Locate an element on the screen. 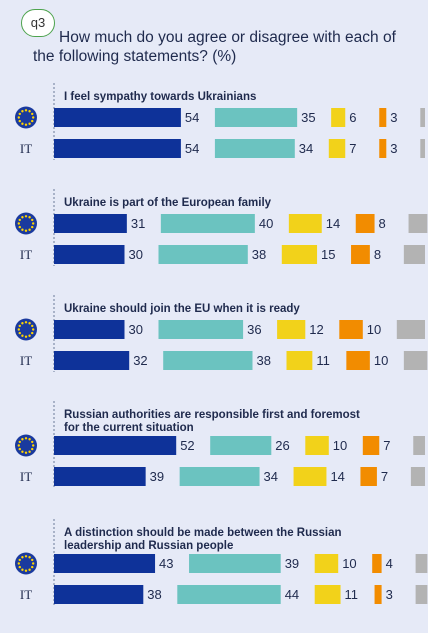 The image size is (428, 633). data-label: 43 is located at coordinates (166, 563).